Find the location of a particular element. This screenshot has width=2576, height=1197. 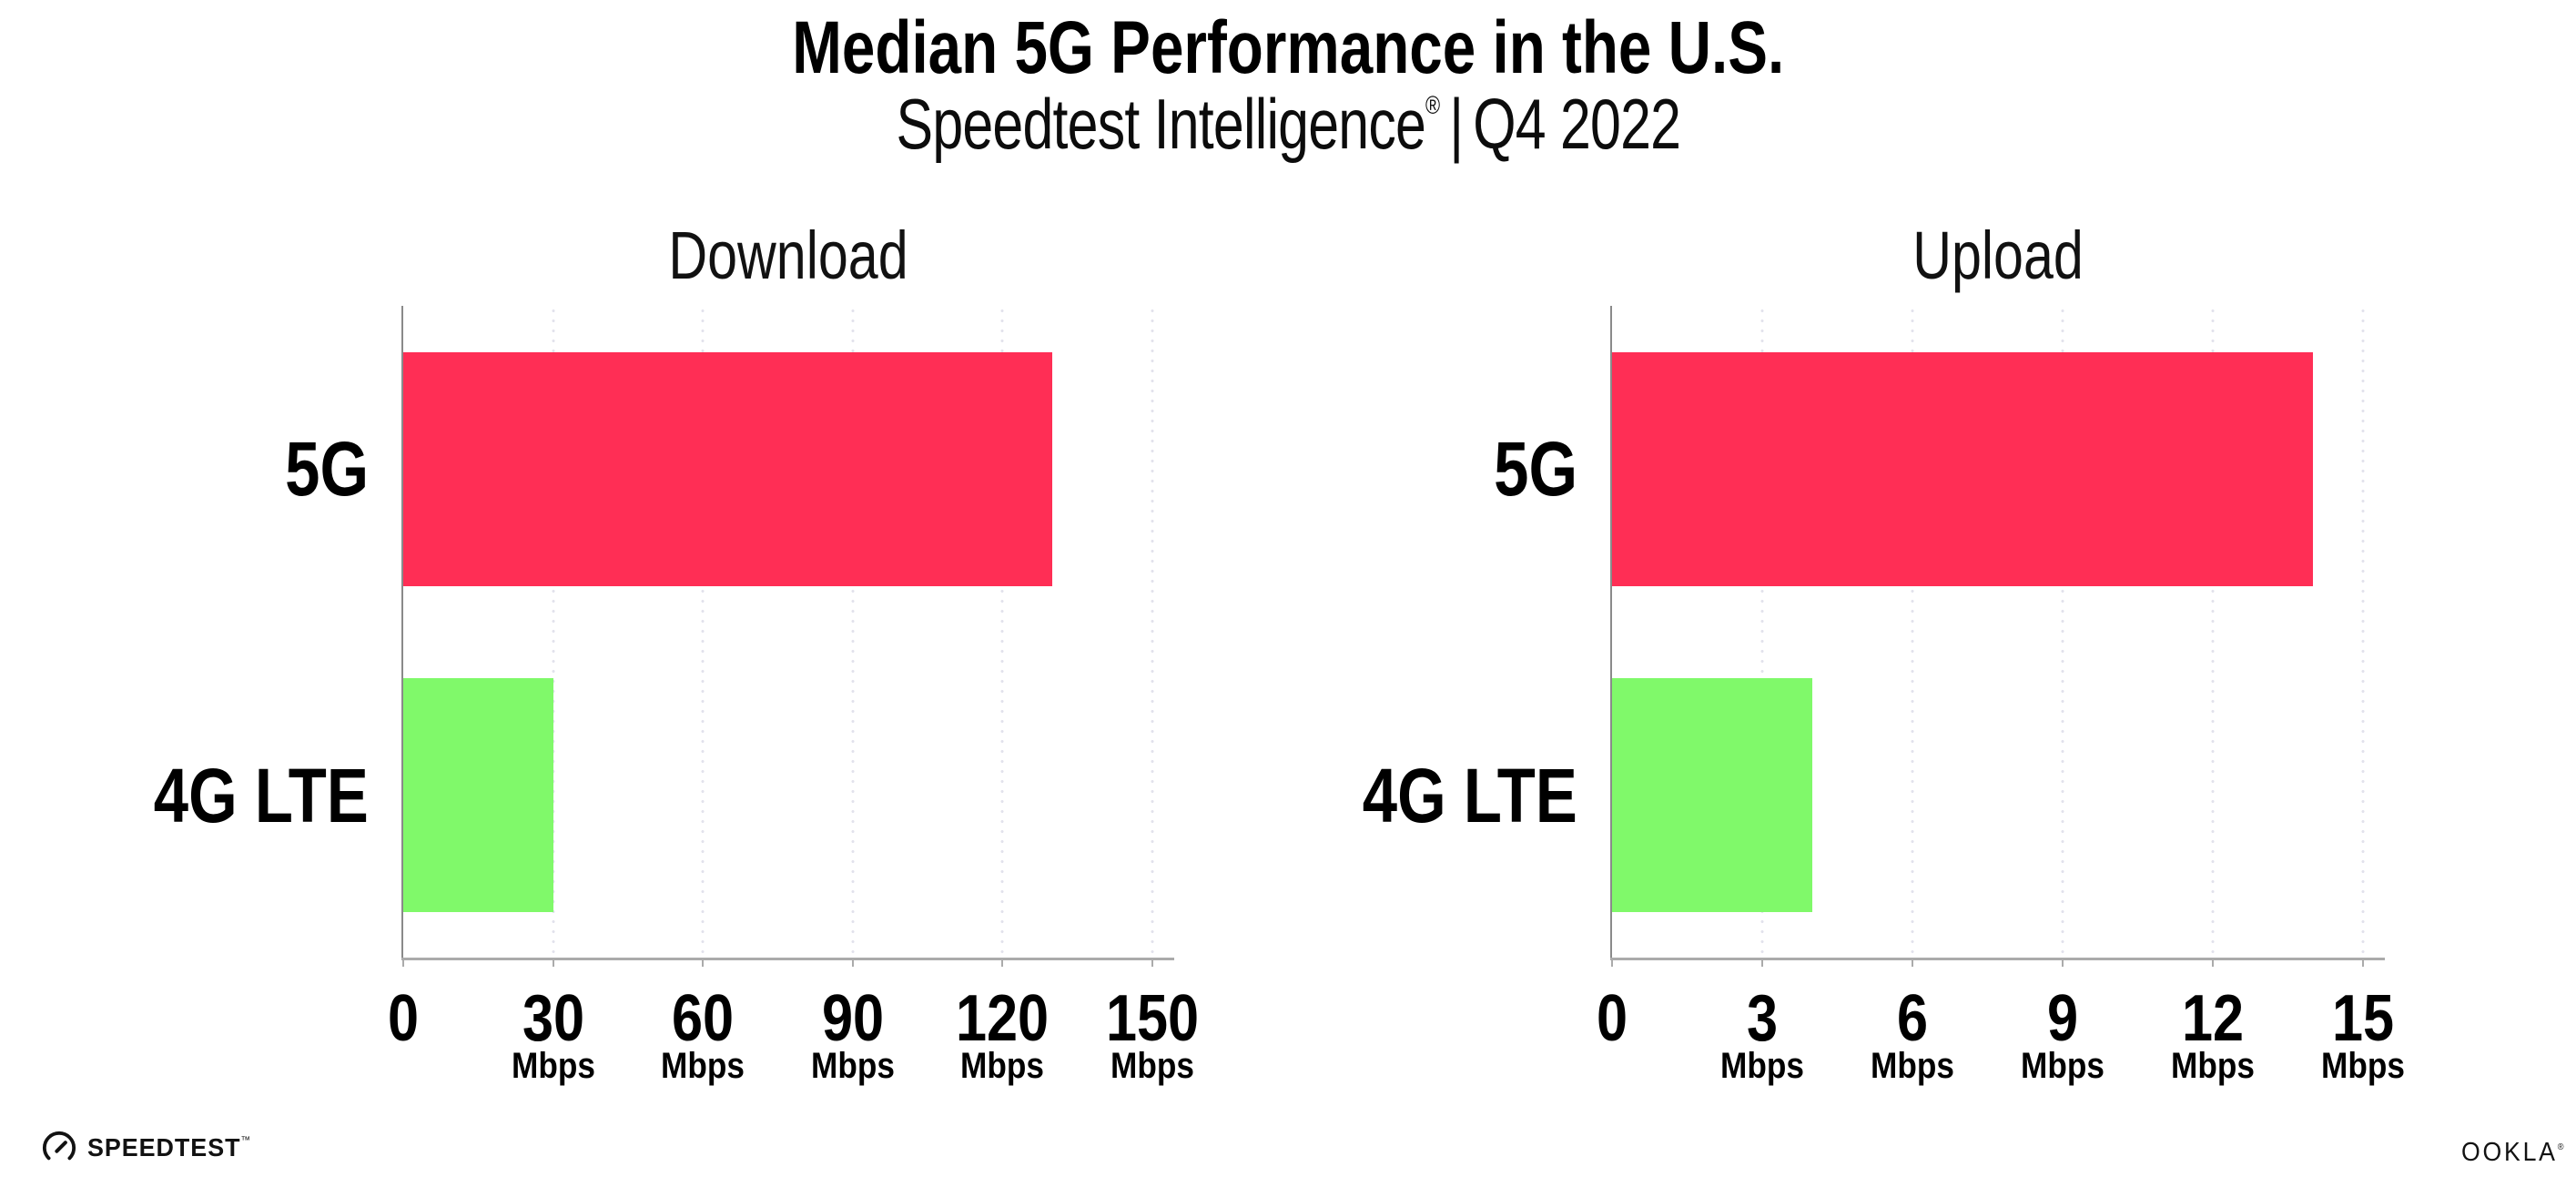

ookla-wordmark: OOKLA® is located at coordinates (2513, 1153).